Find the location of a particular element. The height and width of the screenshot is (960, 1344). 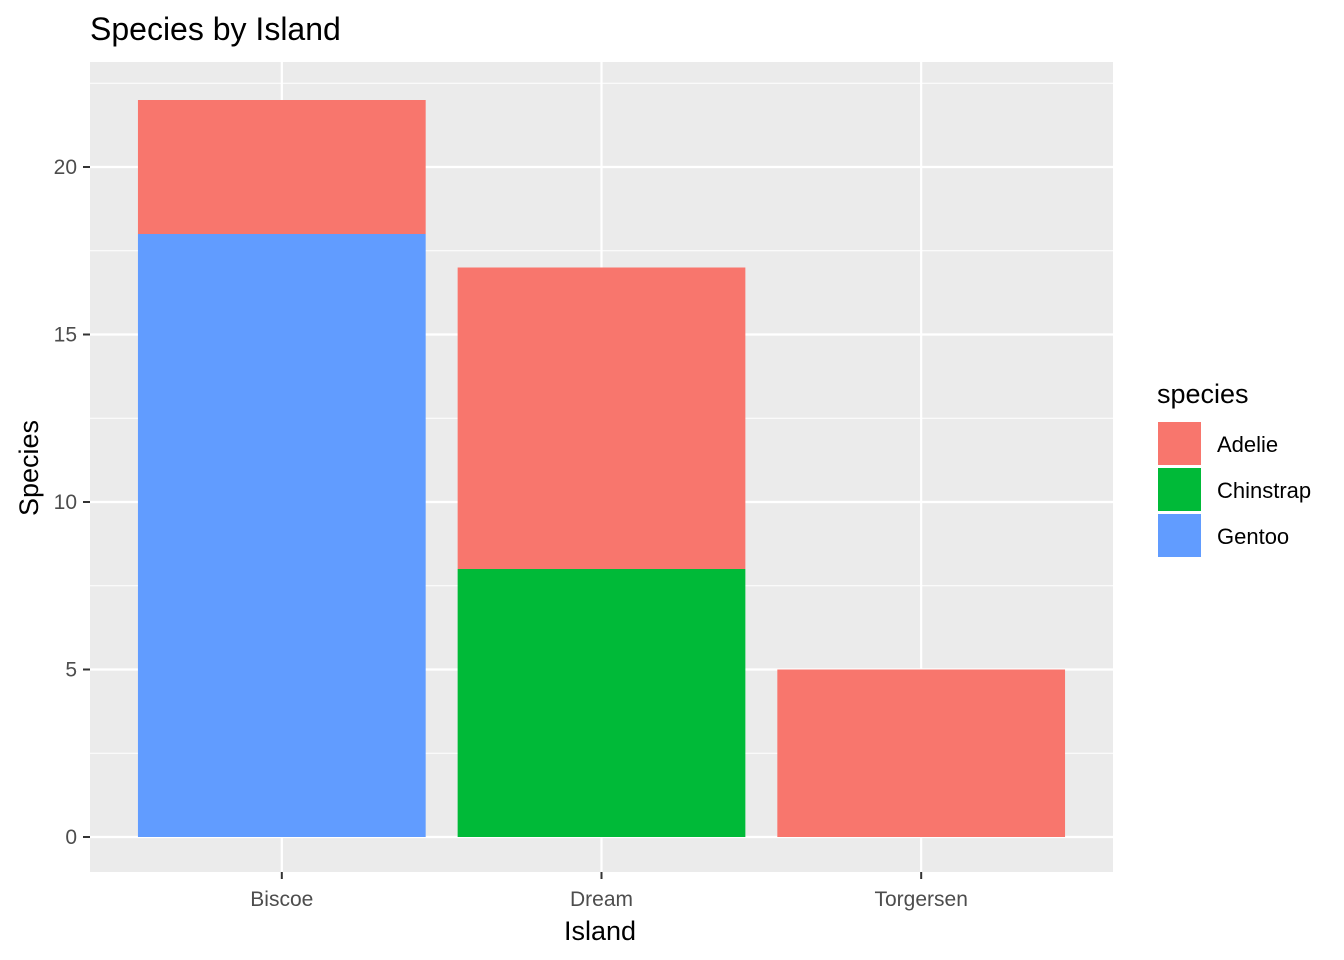

y-tick-label: 20 is located at coordinates (65, 167).